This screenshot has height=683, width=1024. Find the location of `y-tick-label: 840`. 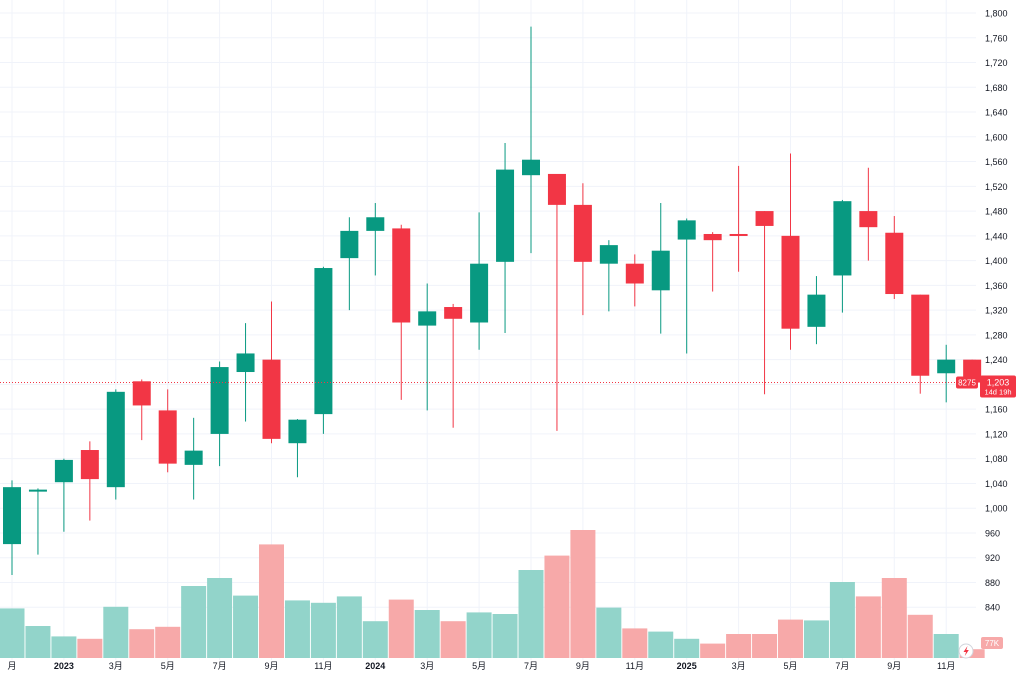

y-tick-label: 840 is located at coordinates (992, 608).